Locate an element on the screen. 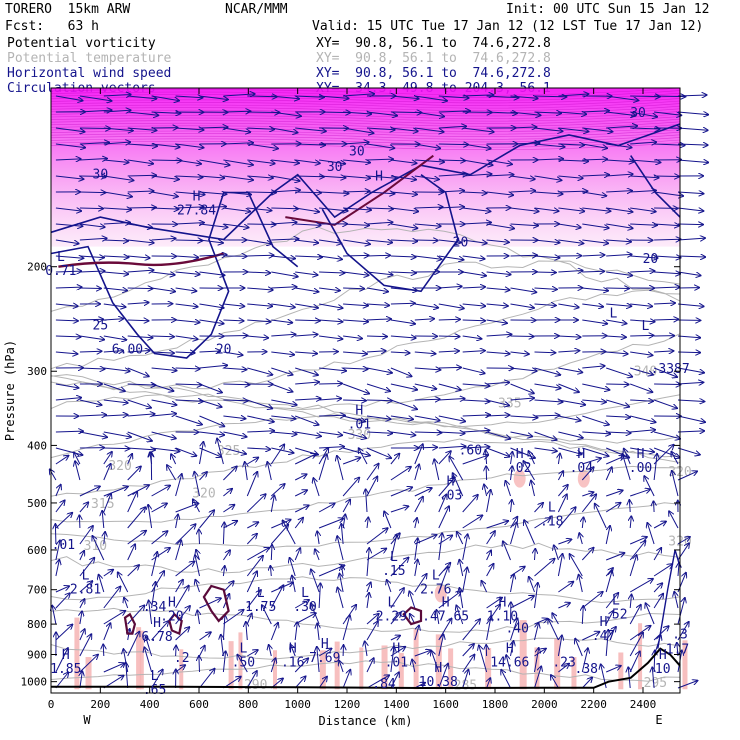 The width and height of the screenshot is (740, 740). extremum-value: .2 is located at coordinates (182, 658).